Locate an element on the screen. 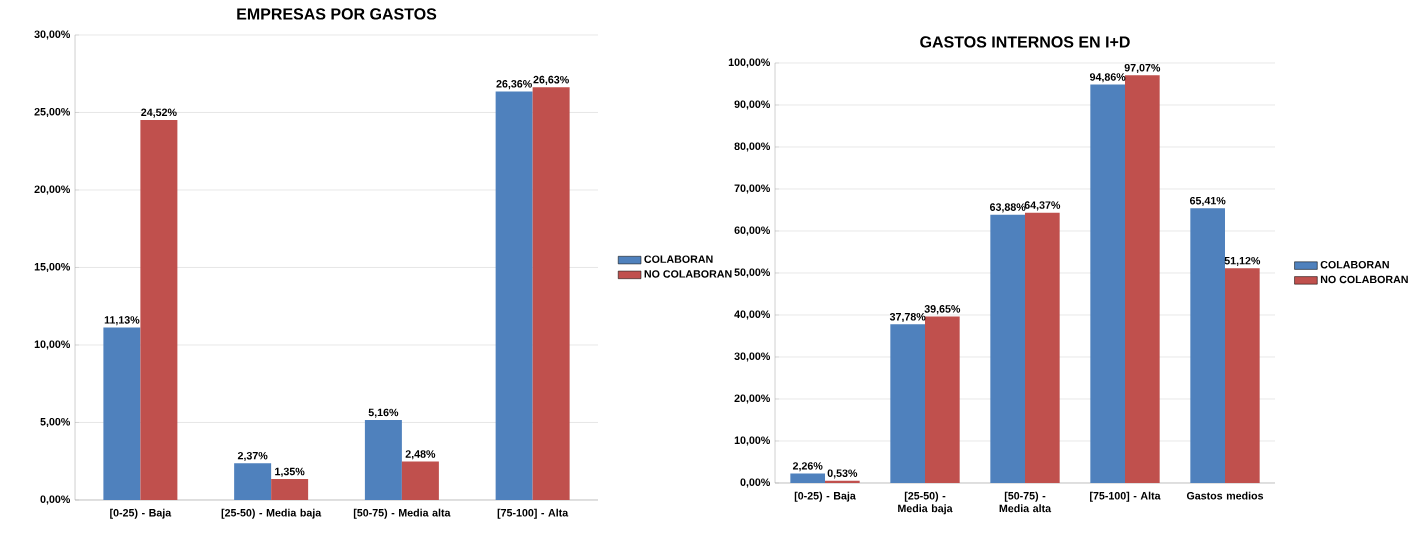 Image resolution: width=1424 pixels, height=535 pixels. y-tick-label: 80,00% is located at coordinates (752, 147).